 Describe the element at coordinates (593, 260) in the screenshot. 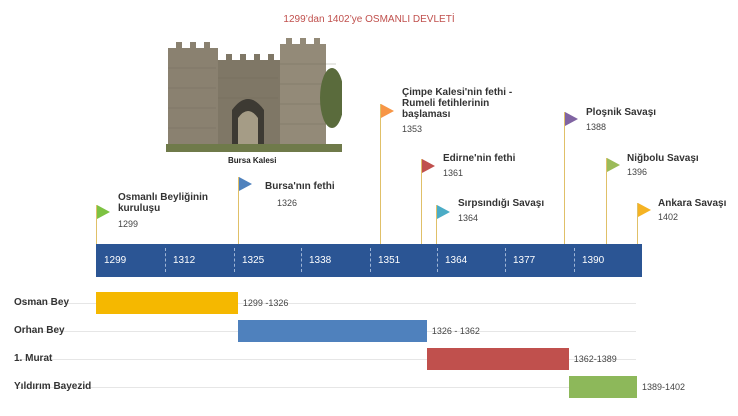

I see `axis-tick-label: 1390` at that location.